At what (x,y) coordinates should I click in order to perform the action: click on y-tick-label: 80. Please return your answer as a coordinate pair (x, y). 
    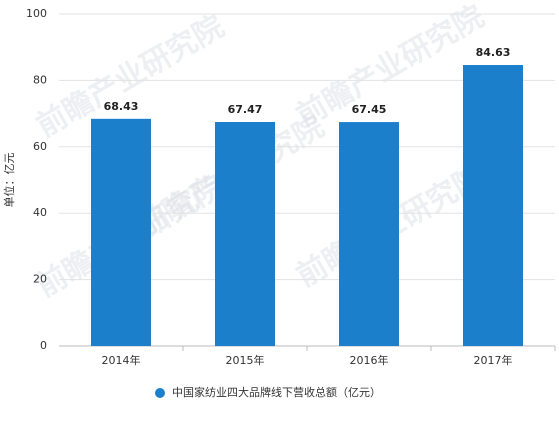
    Looking at the image, I should click on (40, 79).